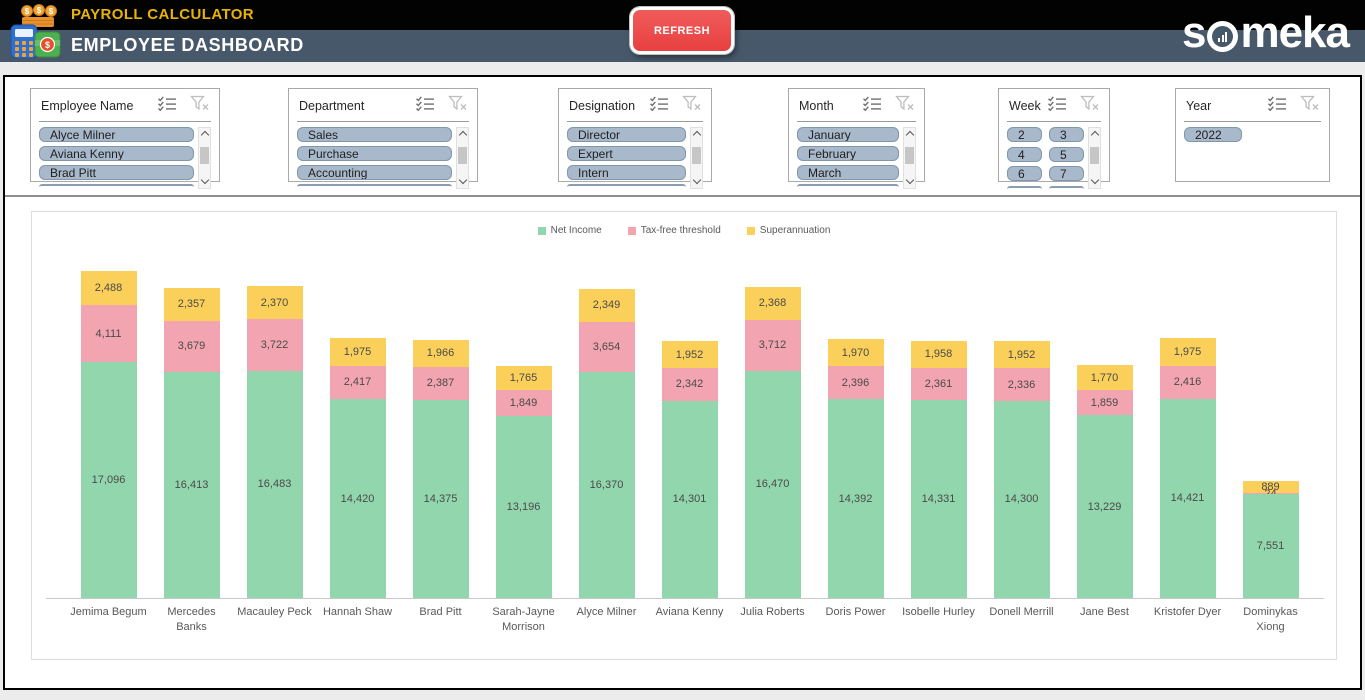 The width and height of the screenshot is (1365, 700). What do you see at coordinates (848, 172) in the screenshot?
I see `slicer-item-march: March` at bounding box center [848, 172].